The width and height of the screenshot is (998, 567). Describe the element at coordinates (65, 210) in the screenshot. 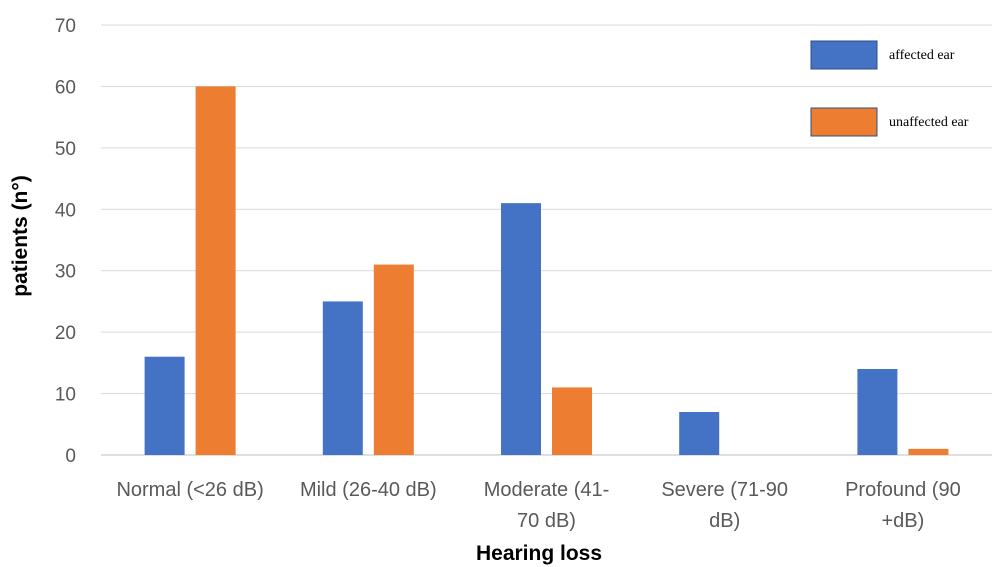

I see `y-tick-label: 40` at that location.